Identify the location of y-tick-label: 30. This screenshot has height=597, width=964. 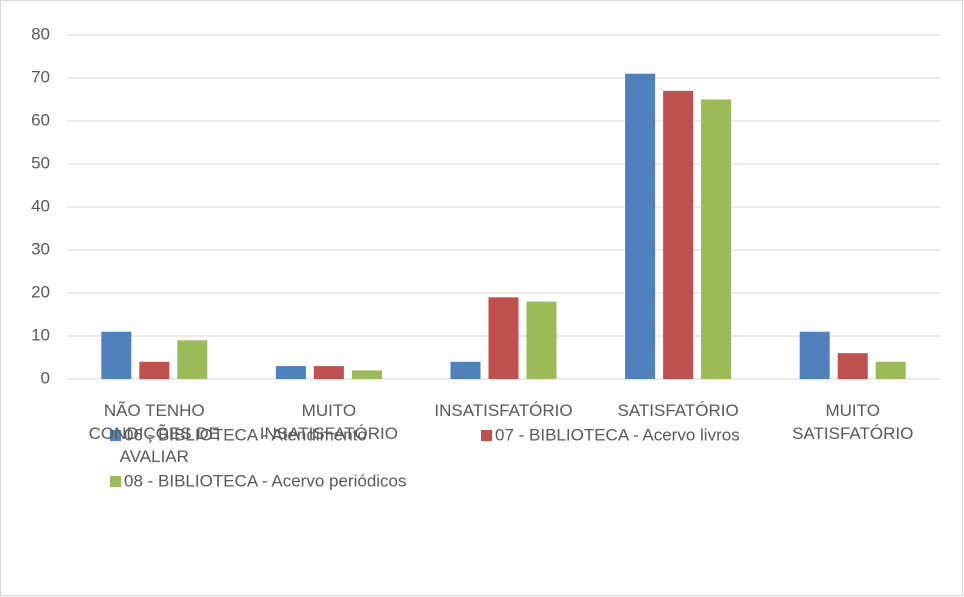
(40, 248).